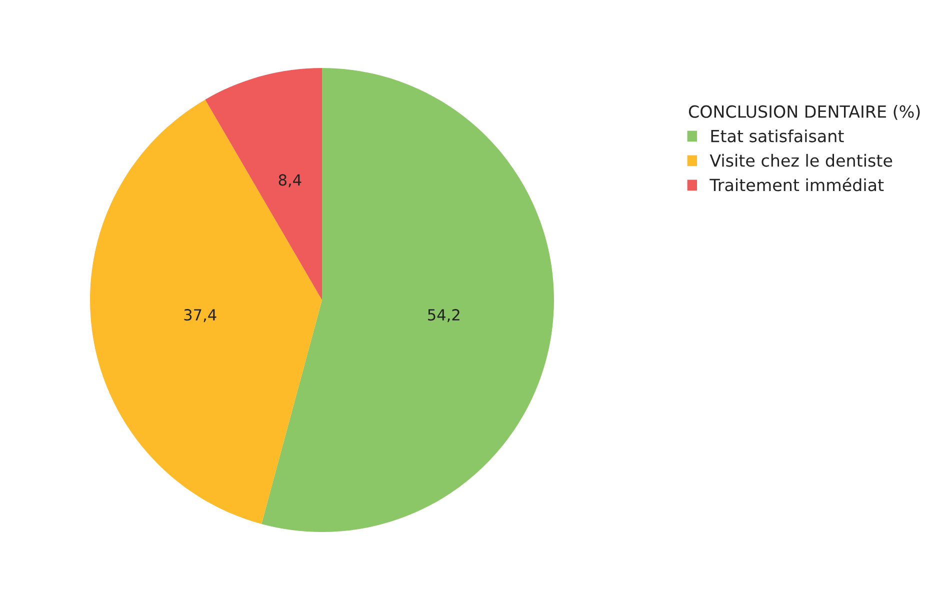  Describe the element at coordinates (801, 160) in the screenshot. I see `legend-label: Visite chez le dentiste` at that location.